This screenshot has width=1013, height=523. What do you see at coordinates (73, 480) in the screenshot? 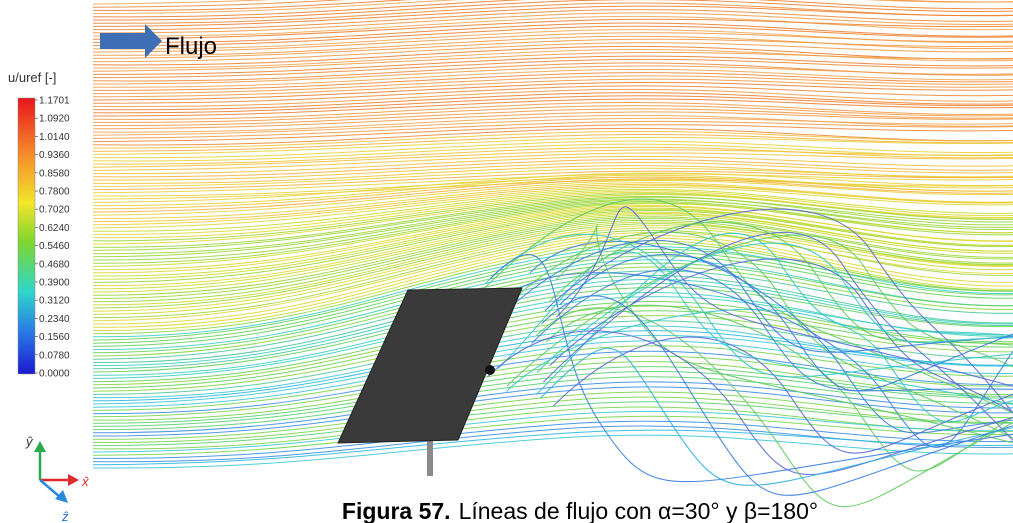
I see `x-axis-head` at bounding box center [73, 480].